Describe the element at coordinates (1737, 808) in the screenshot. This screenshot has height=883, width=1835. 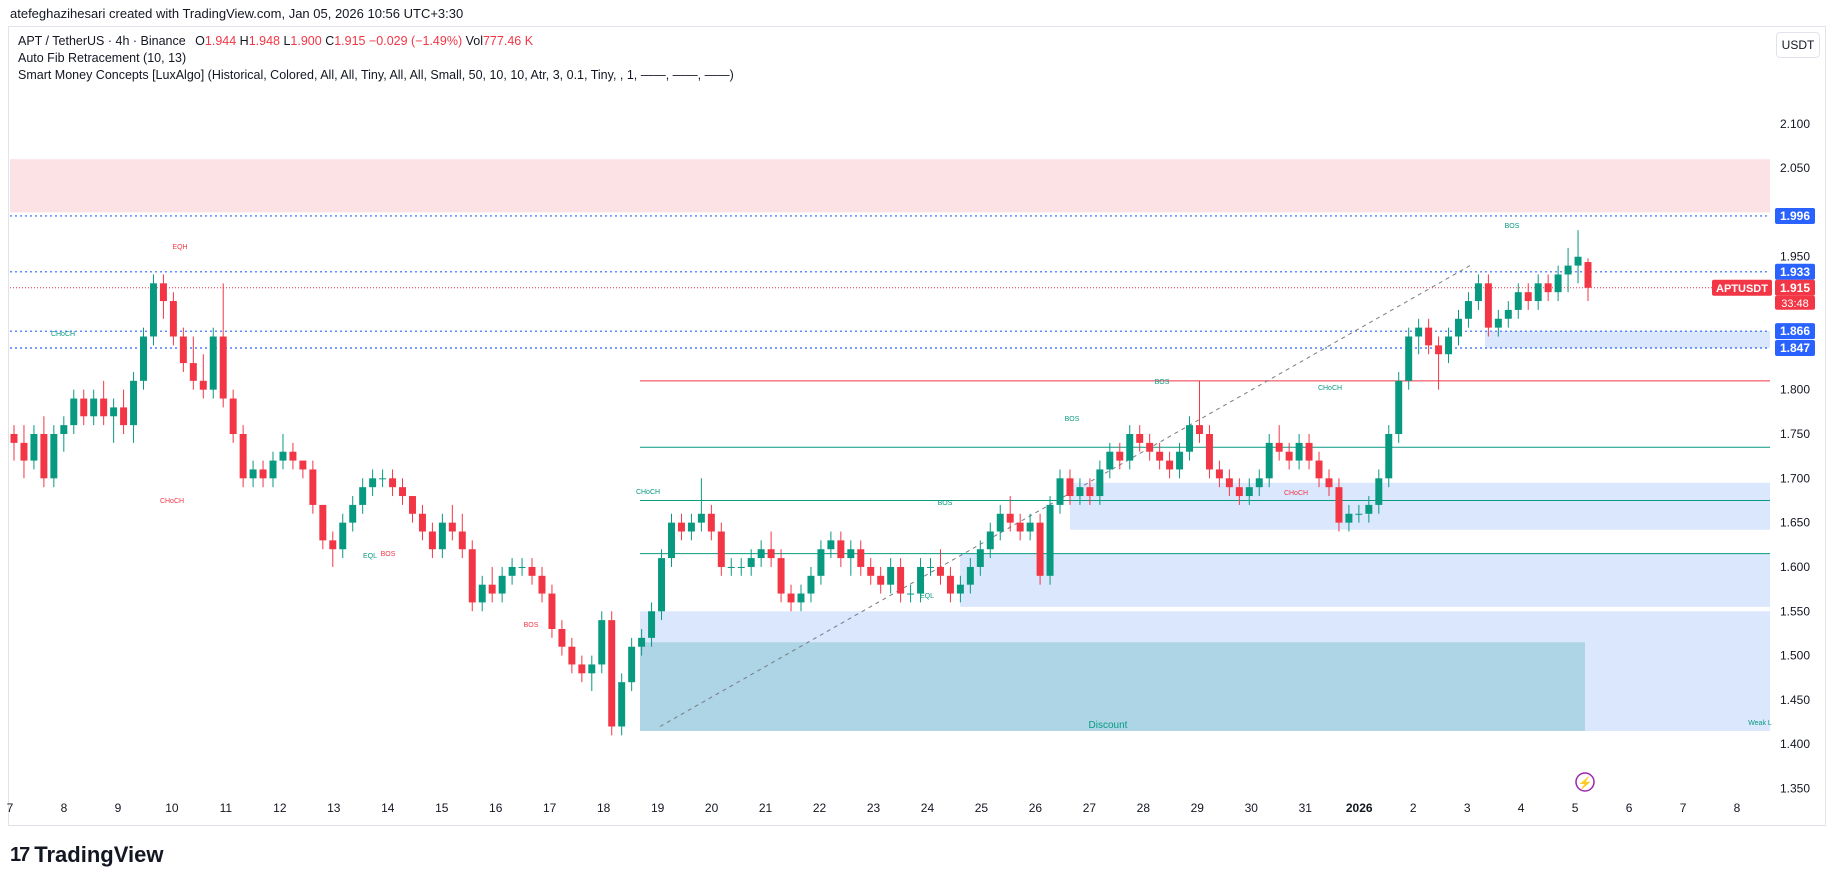
I see `x-tick-label: 8` at that location.